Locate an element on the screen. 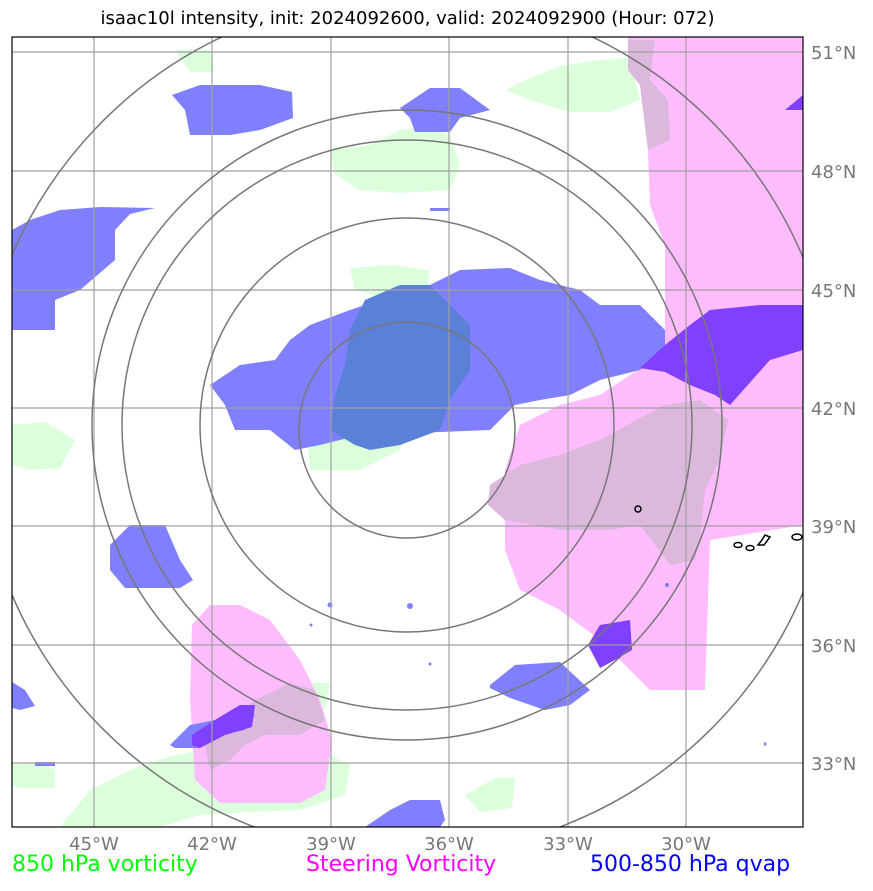 Image resolution: width=873 pixels, height=891 pixels. legend-qvap: 500-850 hPa qvap is located at coordinates (690, 864).